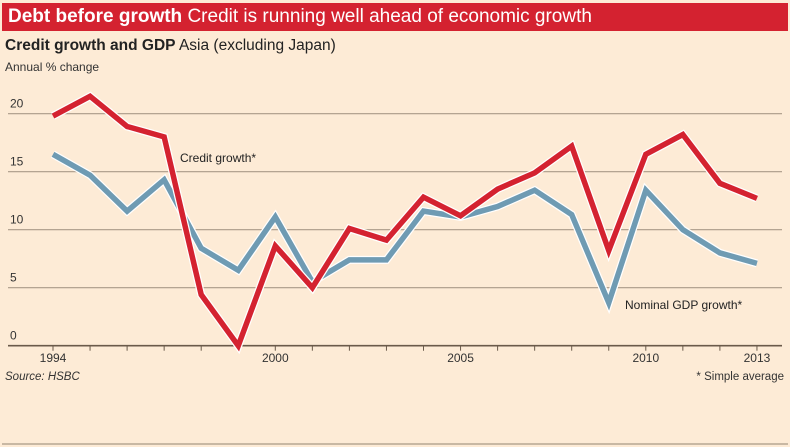 The image size is (790, 447). Describe the element at coordinates (52, 67) in the screenshot. I see `y-axis-label: Annual % change` at that location.